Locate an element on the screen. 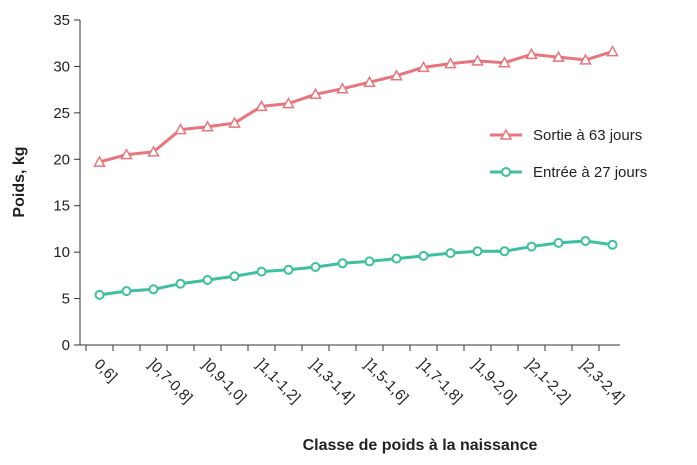 This screenshot has height=465, width=697. y-tick-label: 0 is located at coordinates (66, 345).